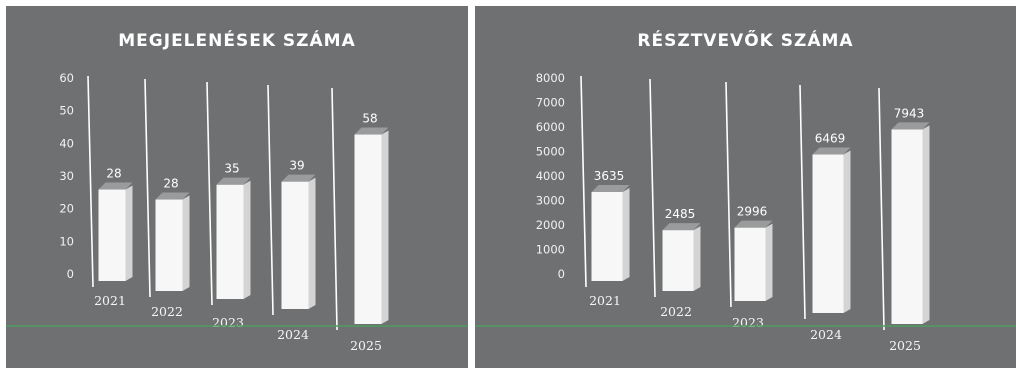  Describe the element at coordinates (231, 169) in the screenshot. I see `data-label: 35` at that location.